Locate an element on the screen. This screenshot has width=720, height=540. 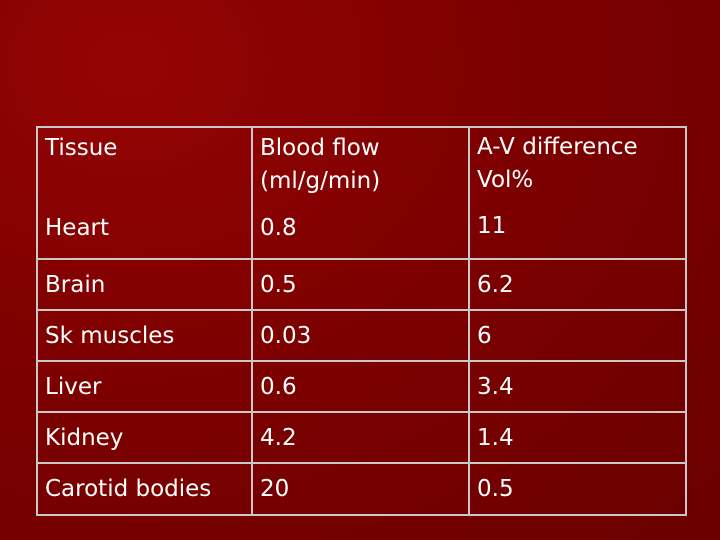
header-tissue: Tissue is located at coordinates (144, 166).